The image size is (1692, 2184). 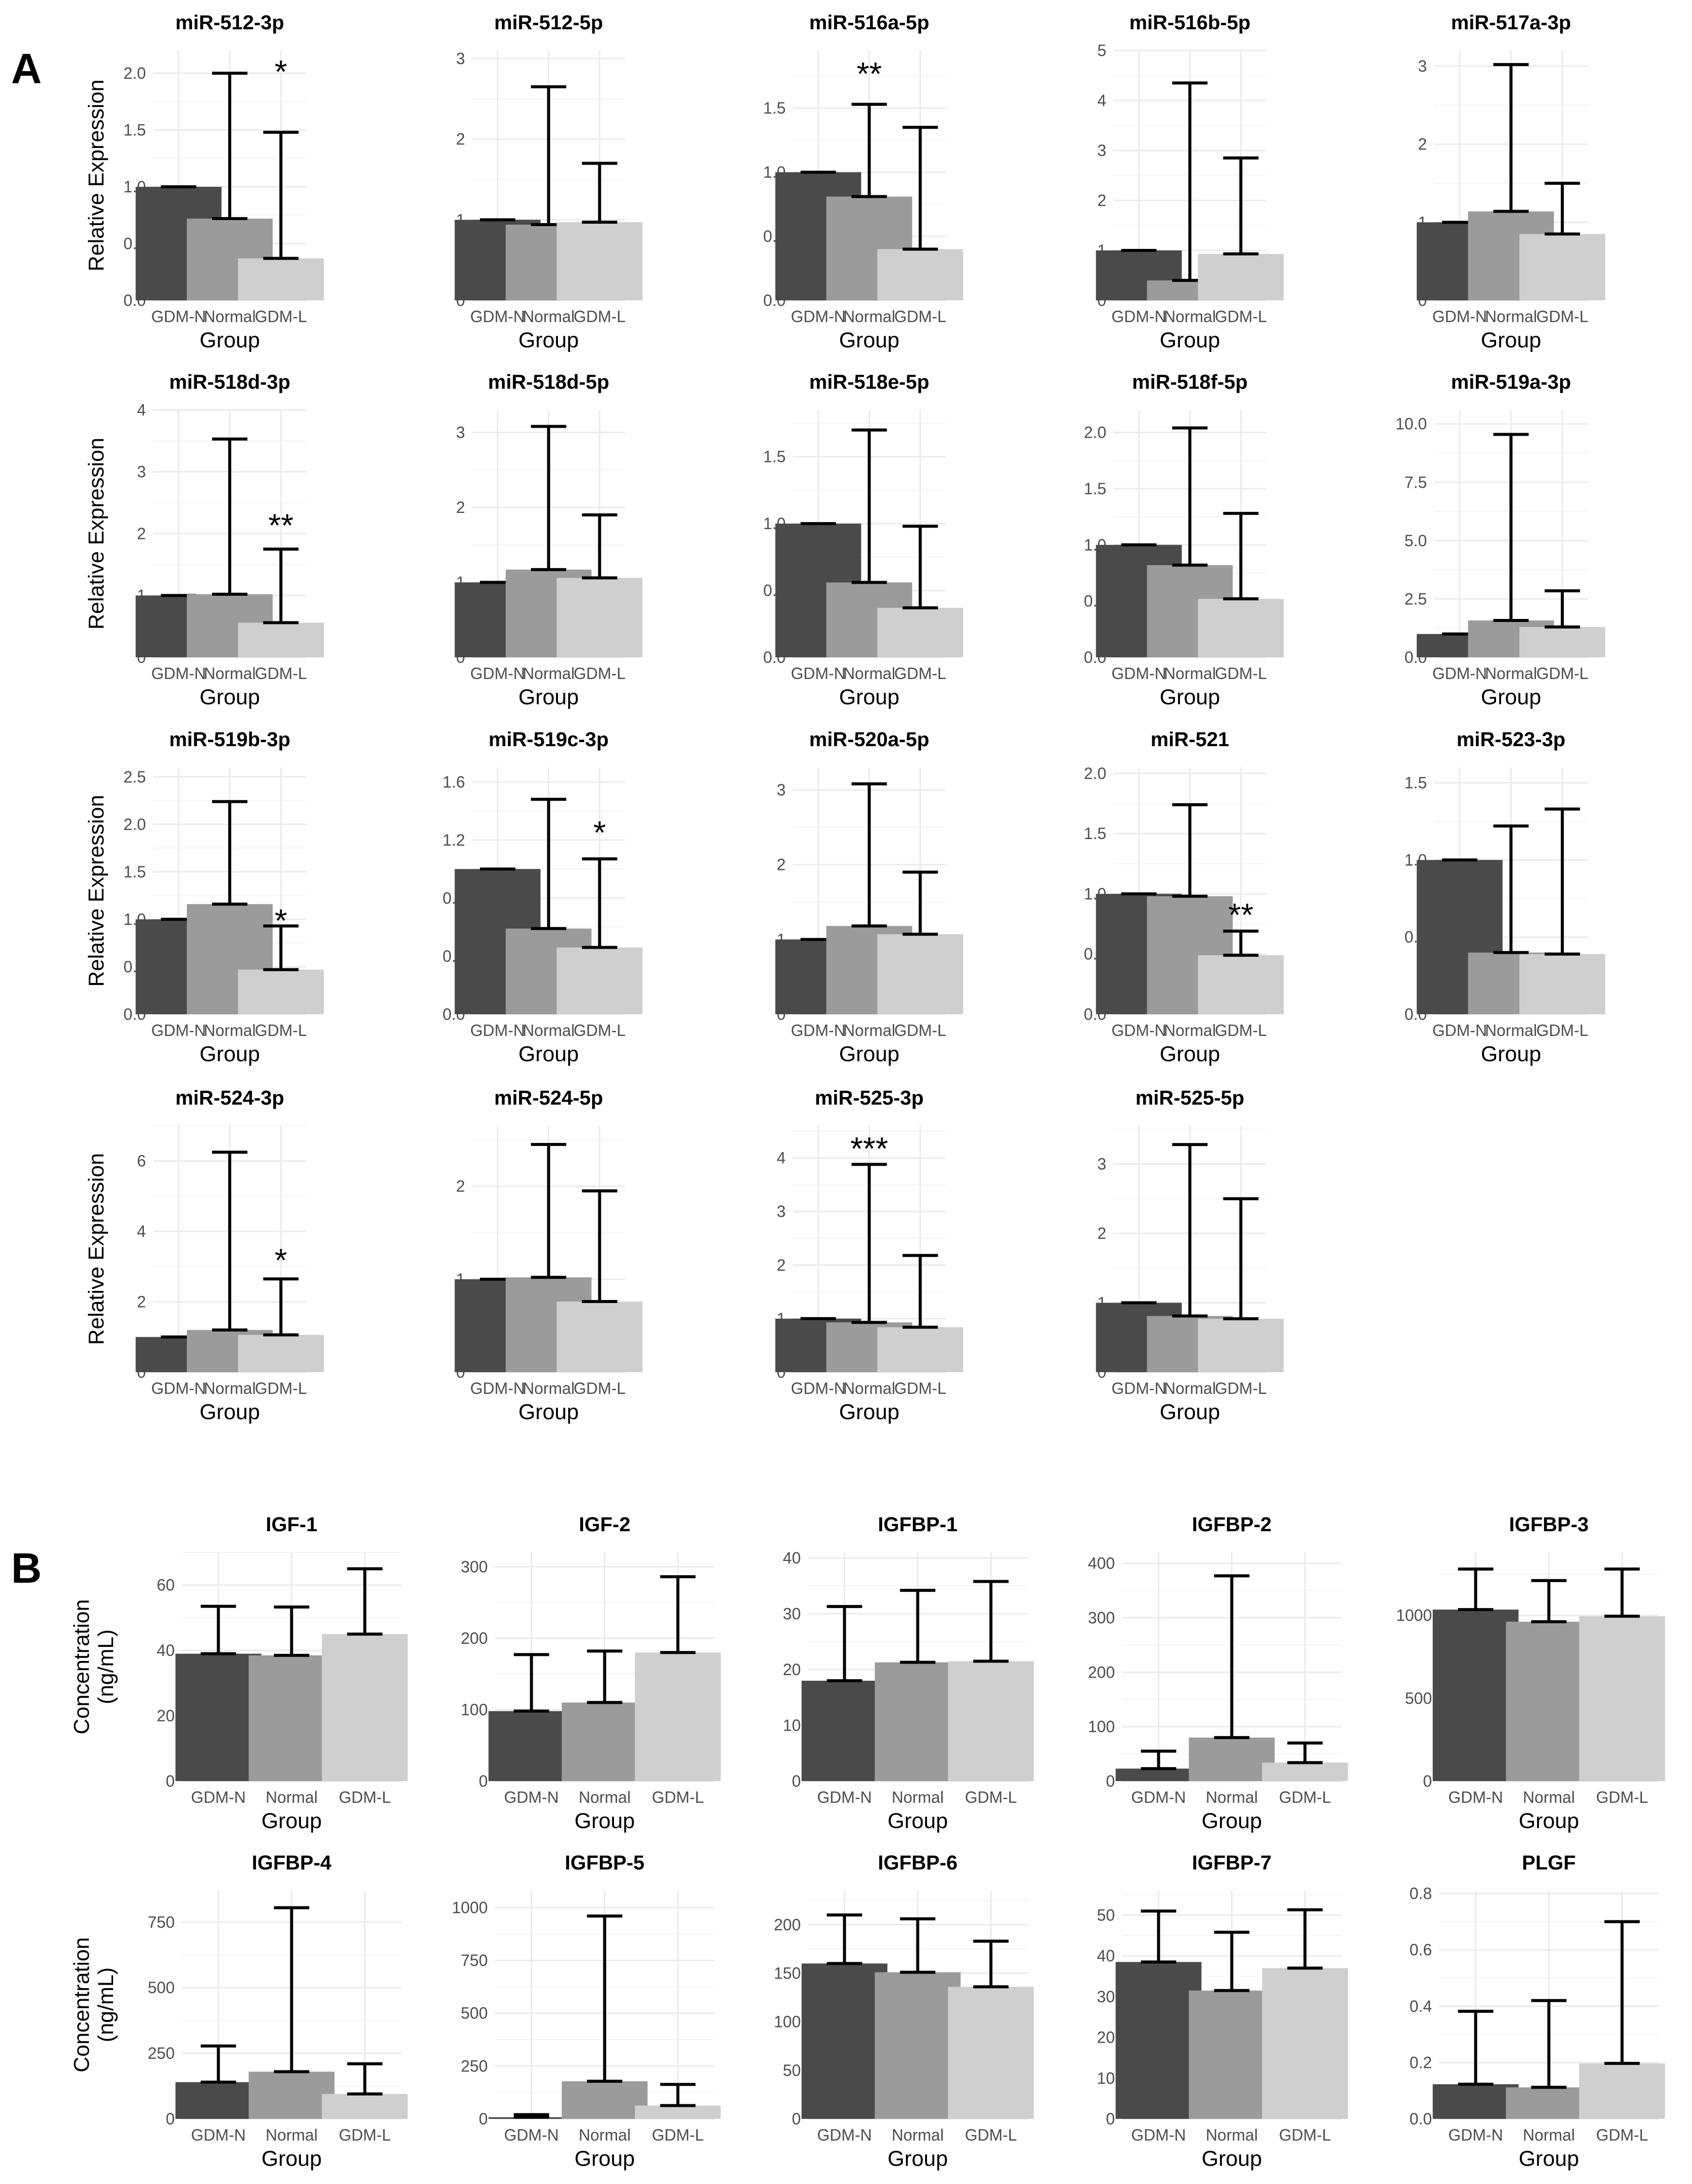 I want to click on y-tick-label: 10, so click(x=1106, y=2078).